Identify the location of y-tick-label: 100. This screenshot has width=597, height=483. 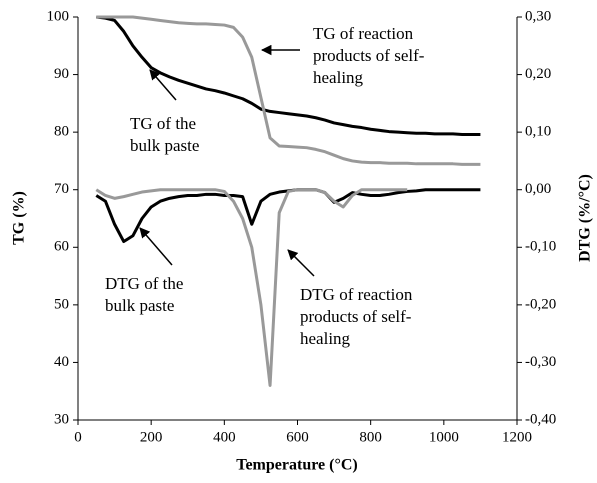
(58, 16).